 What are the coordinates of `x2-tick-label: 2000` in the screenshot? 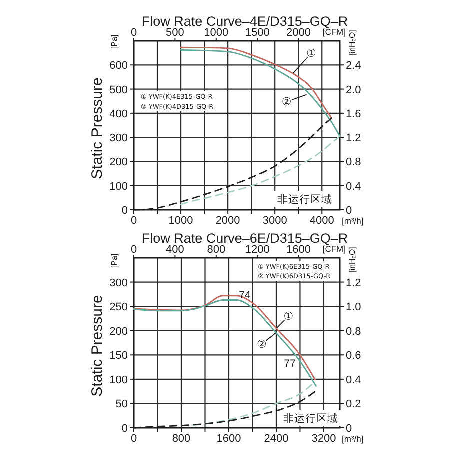 It's located at (299, 33).